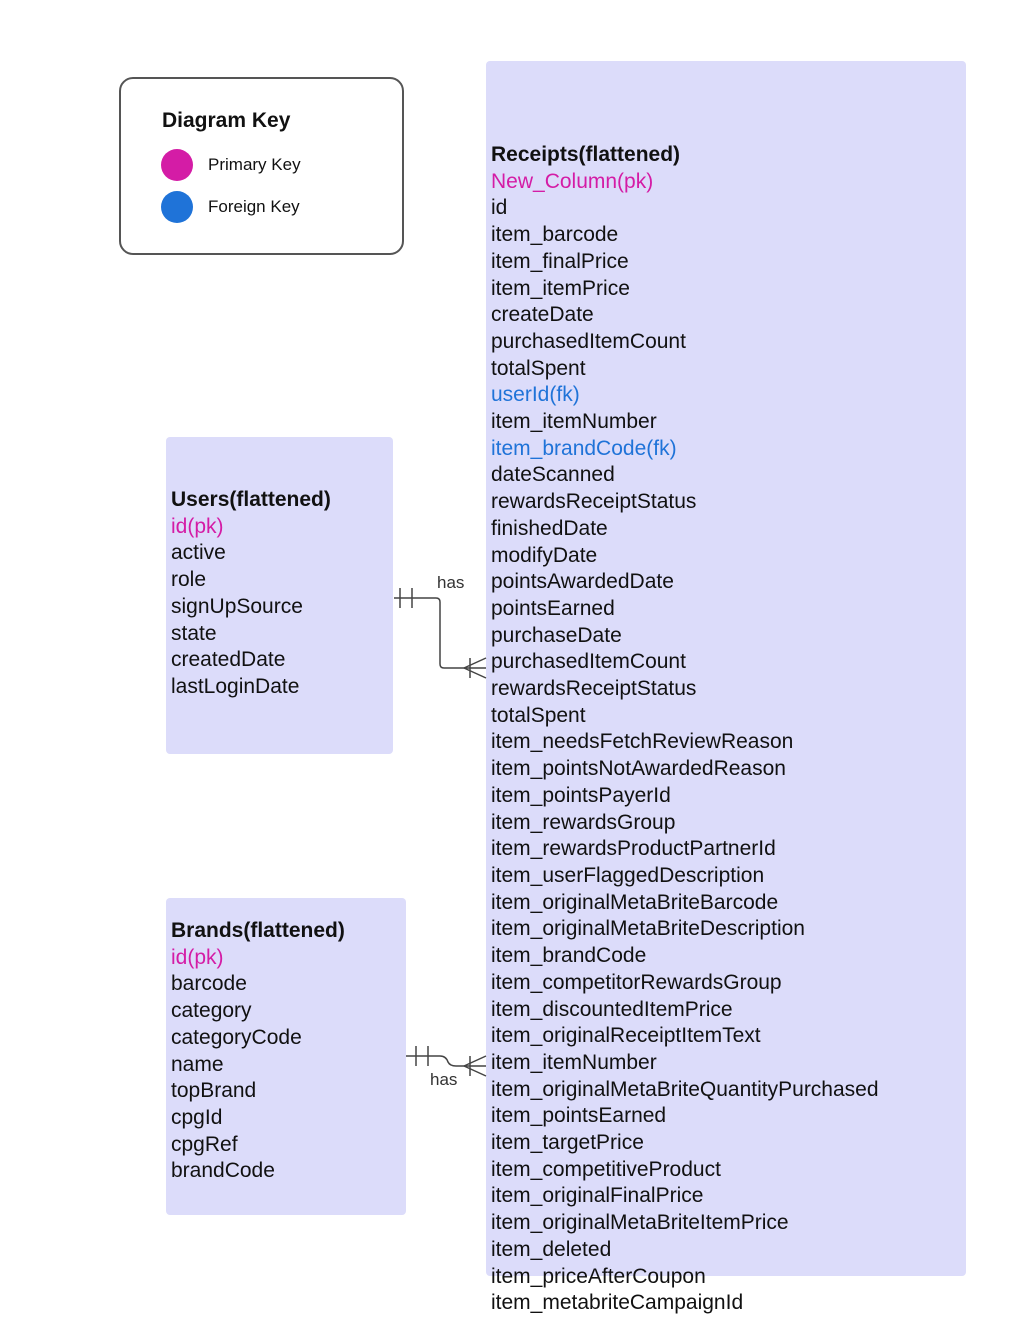 The image size is (1026, 1337). I want to click on receipts-field: pointsEarned, so click(553, 608).